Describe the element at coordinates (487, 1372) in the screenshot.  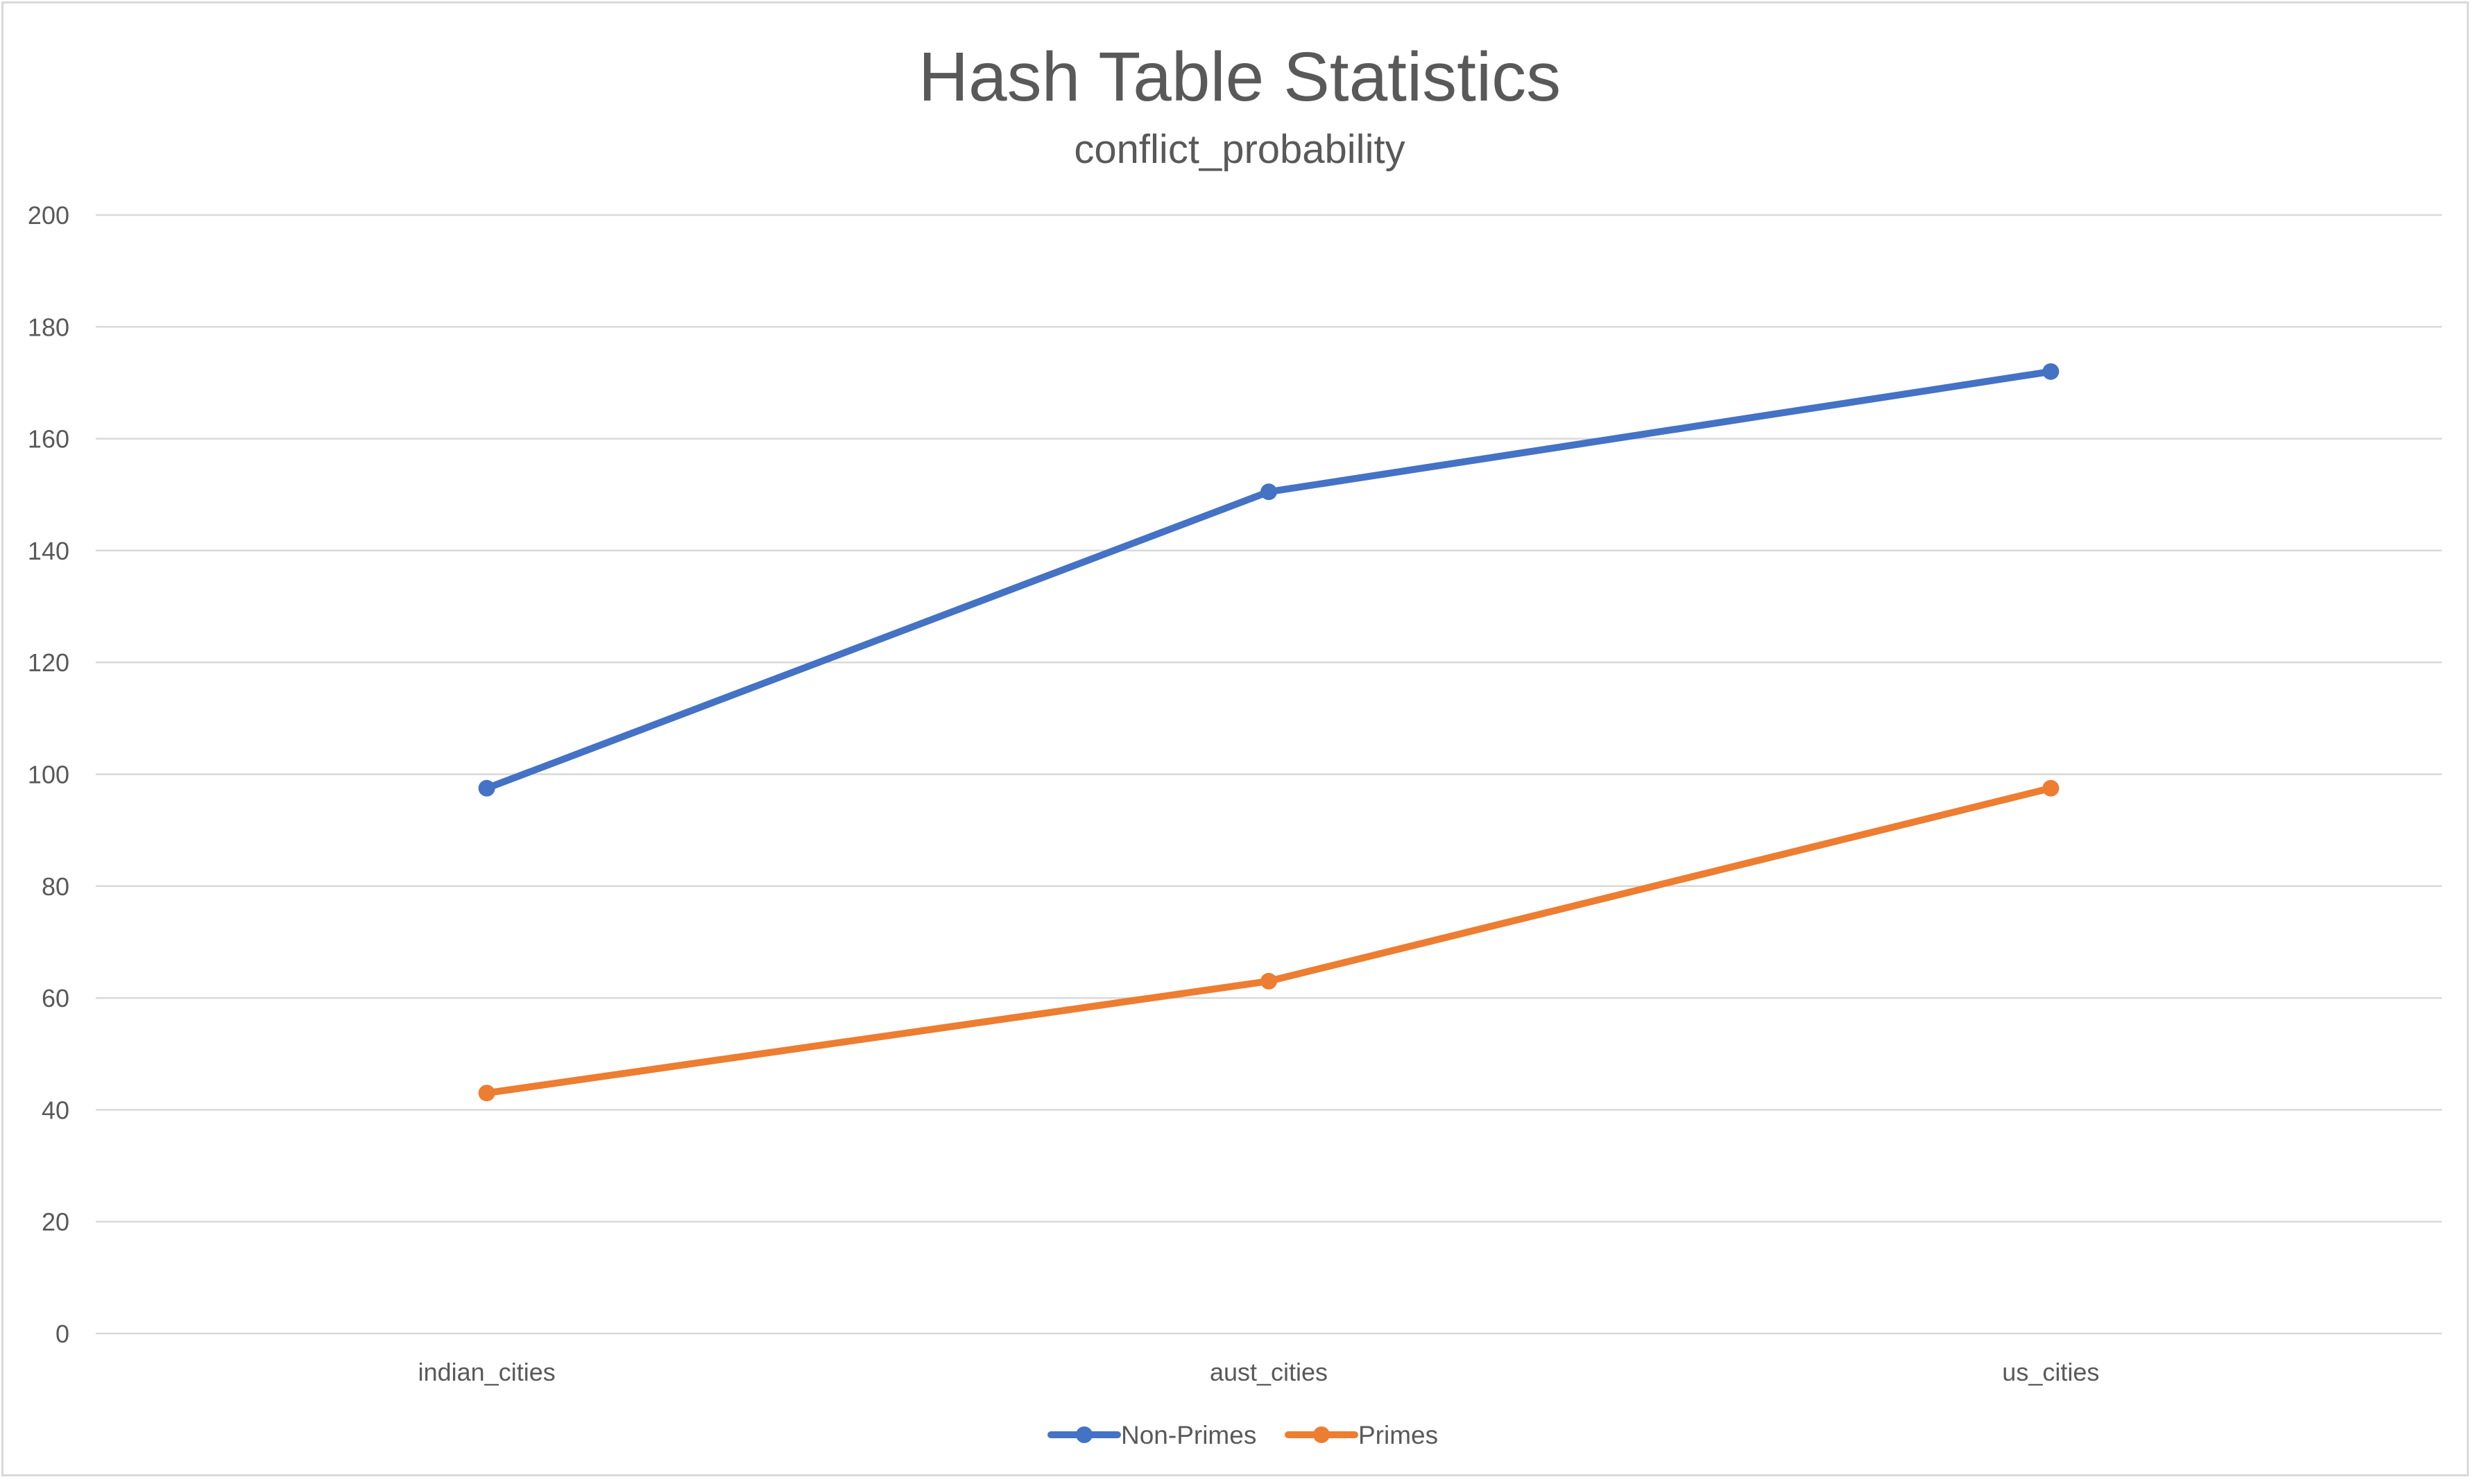
I see `x-tick-label: indian_cities` at that location.